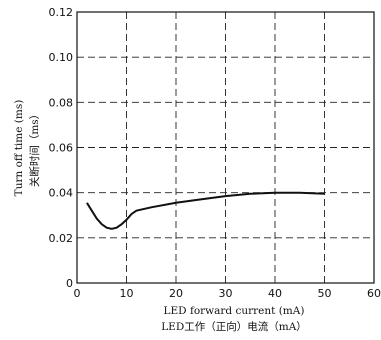 Image resolution: width=381 pixels, height=340 pixels. Describe the element at coordinates (325, 293) in the screenshot. I see `x-tick-label: 50` at that location.